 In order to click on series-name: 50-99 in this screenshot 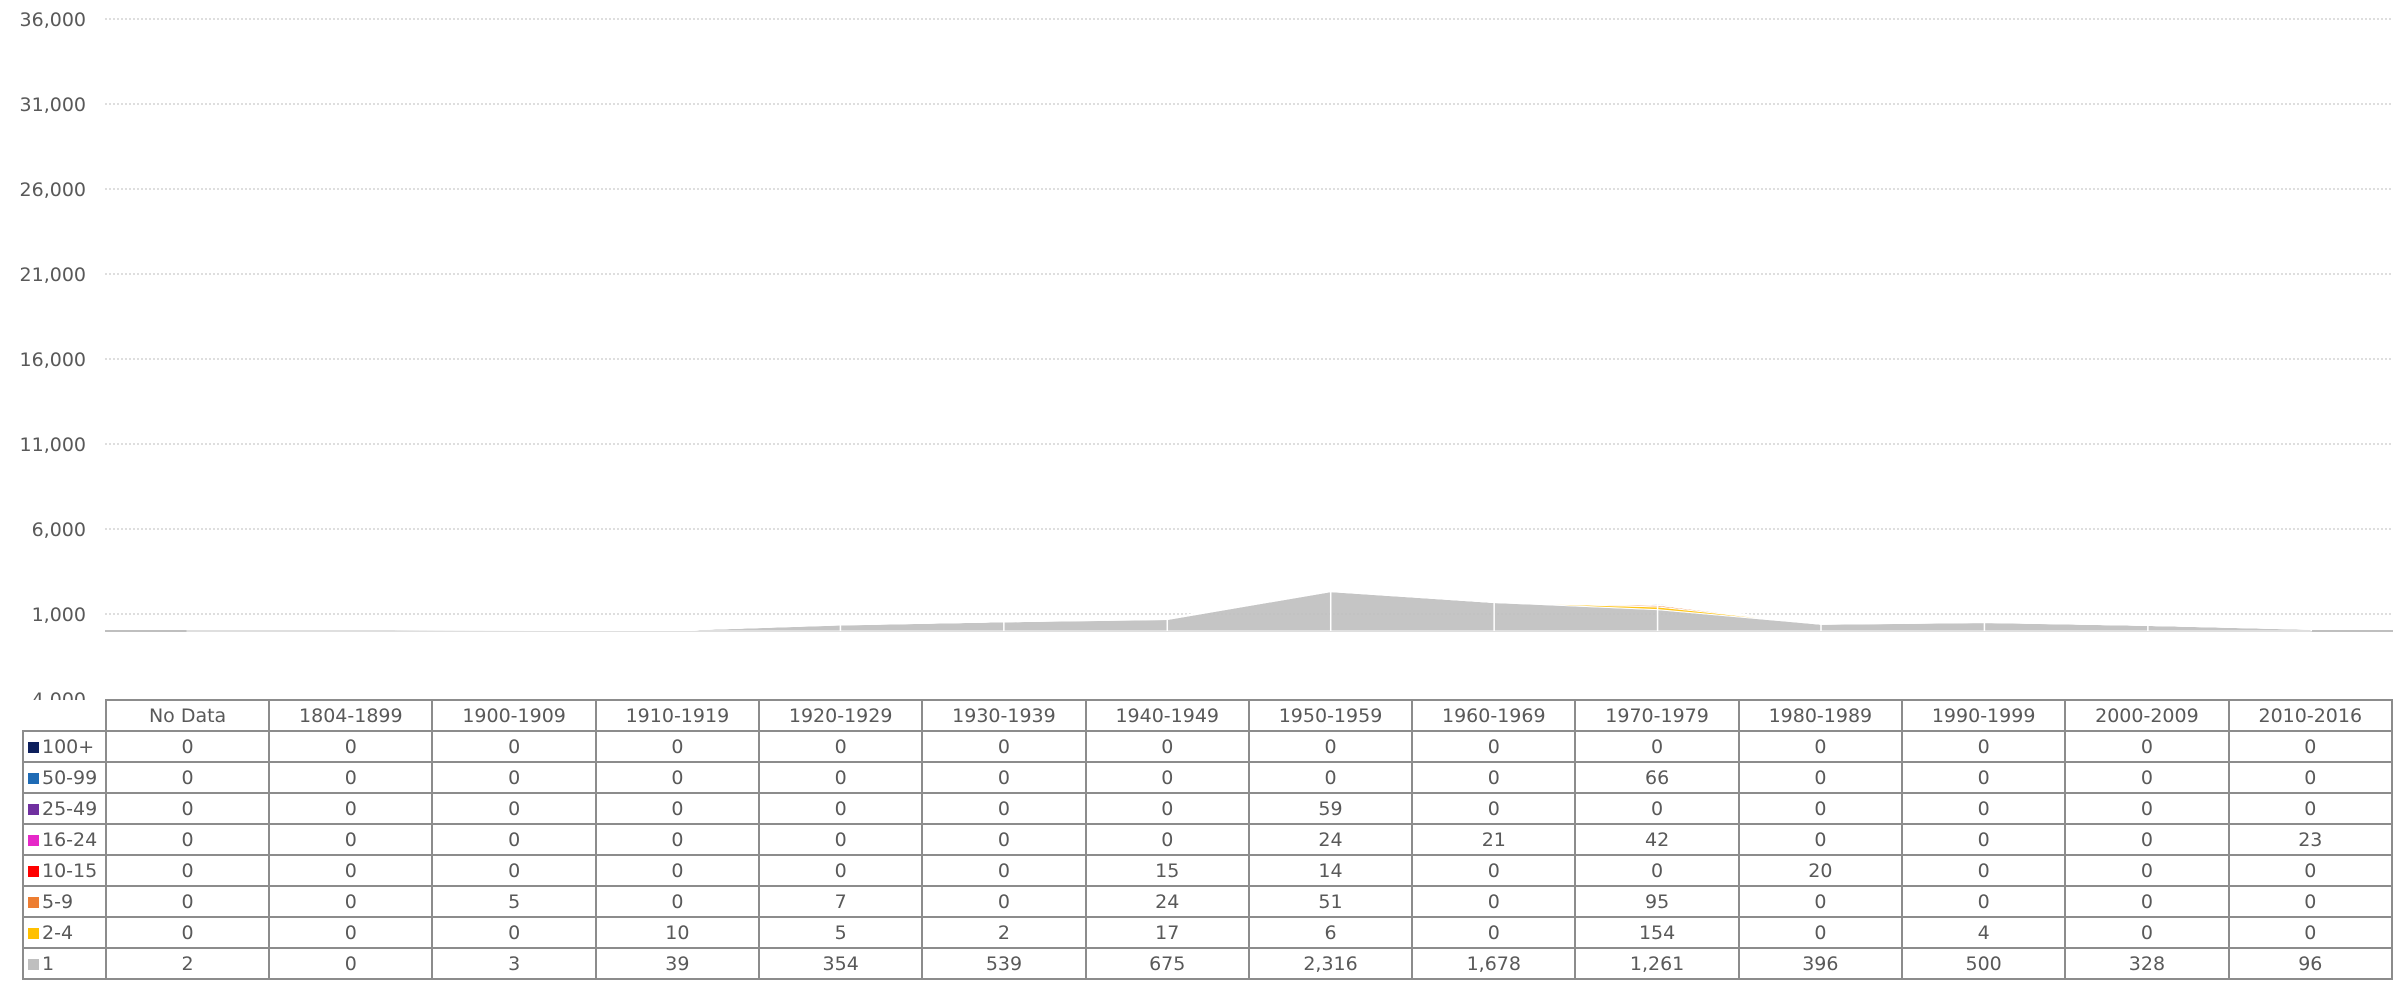, I will do `click(70, 777)`.